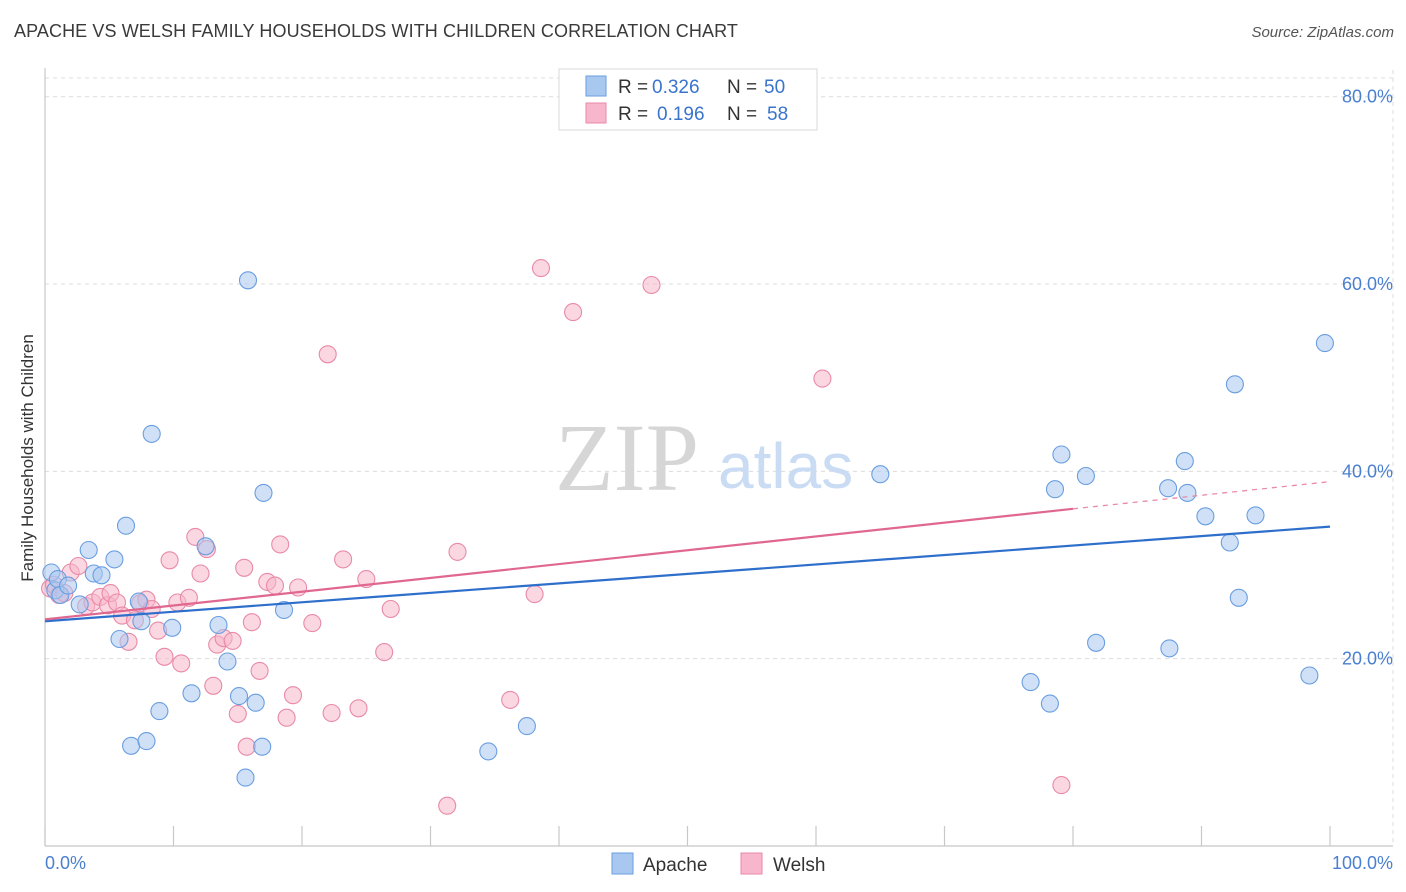 The image size is (1406, 892). Describe the element at coordinates (675, 865) in the screenshot. I see `bottom-legend-label-apache: Apache` at that location.